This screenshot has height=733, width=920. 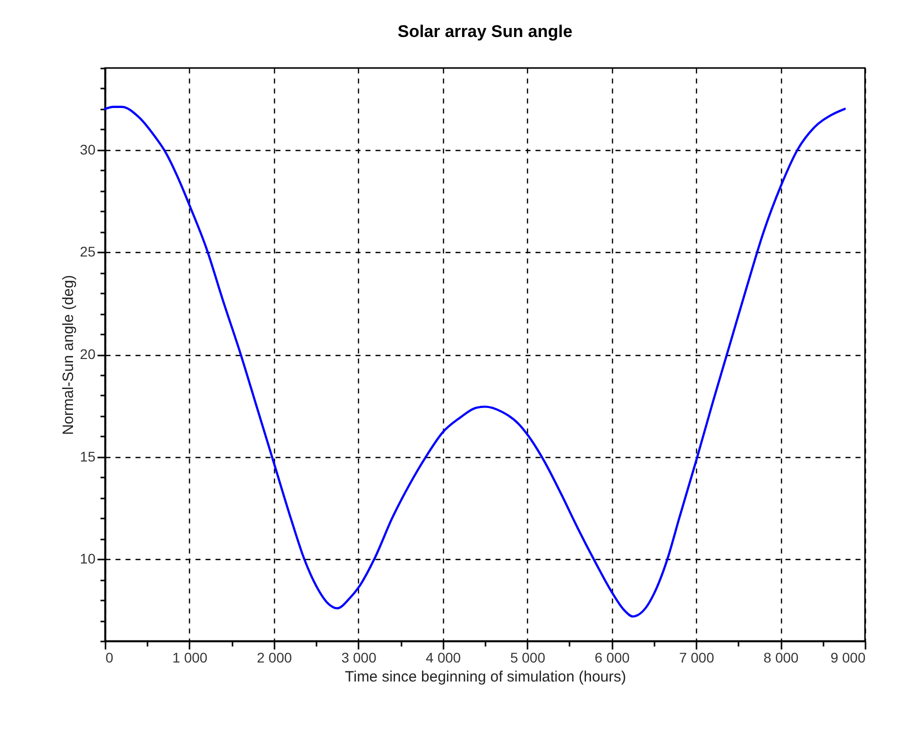 What do you see at coordinates (612, 658) in the screenshot?
I see `x-tick-label: 6 000` at bounding box center [612, 658].